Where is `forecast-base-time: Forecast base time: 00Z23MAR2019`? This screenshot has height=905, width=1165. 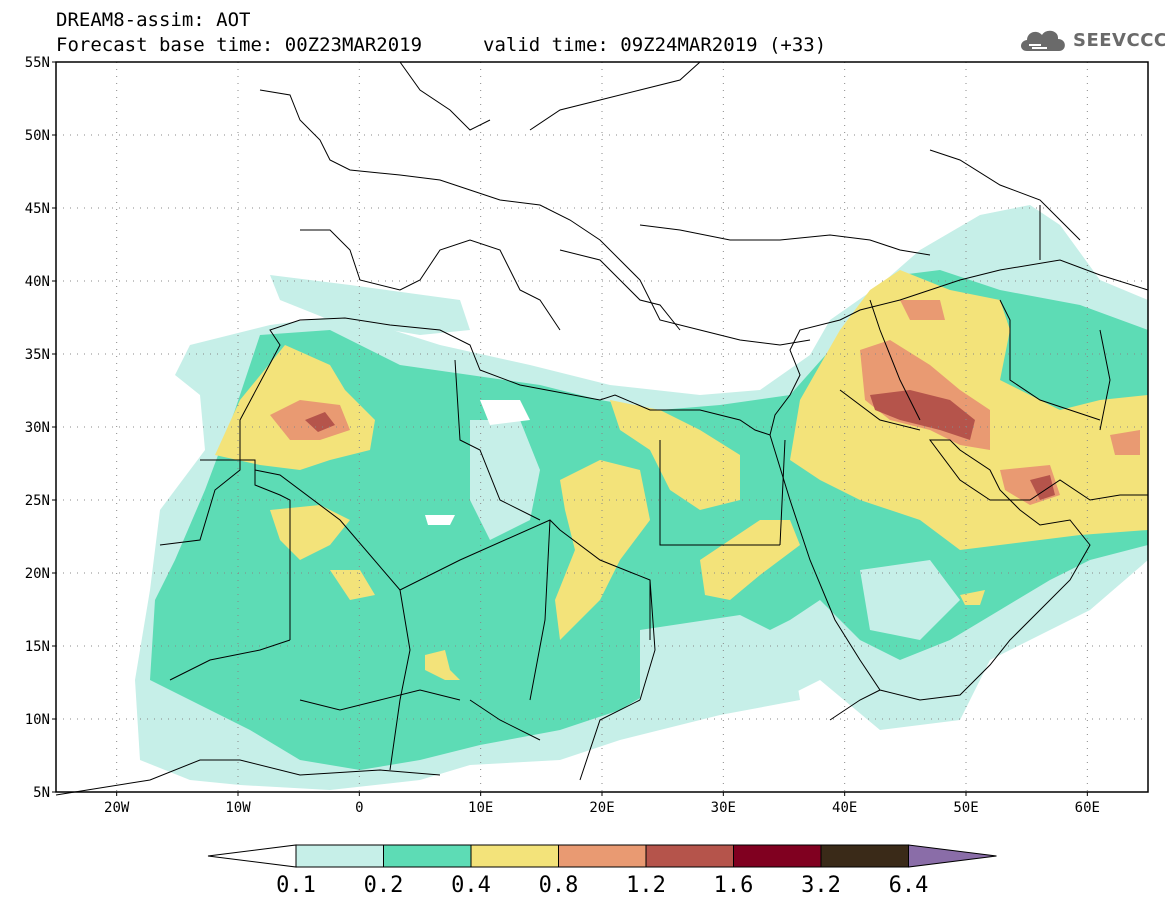 forecast-base-time: Forecast base time: 00Z23MAR2019 is located at coordinates (239, 45).